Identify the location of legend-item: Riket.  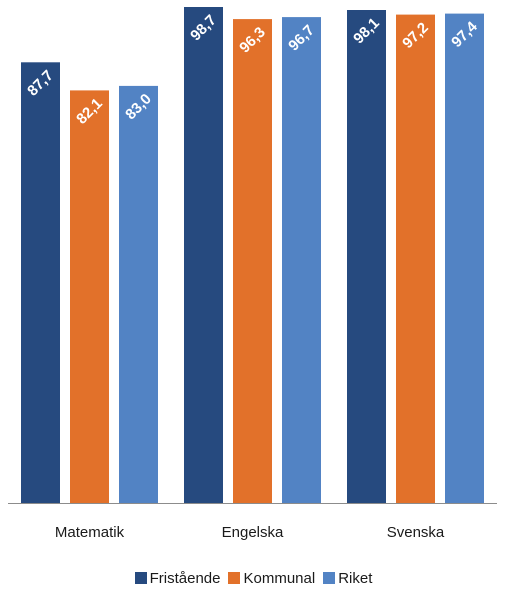
(347, 578).